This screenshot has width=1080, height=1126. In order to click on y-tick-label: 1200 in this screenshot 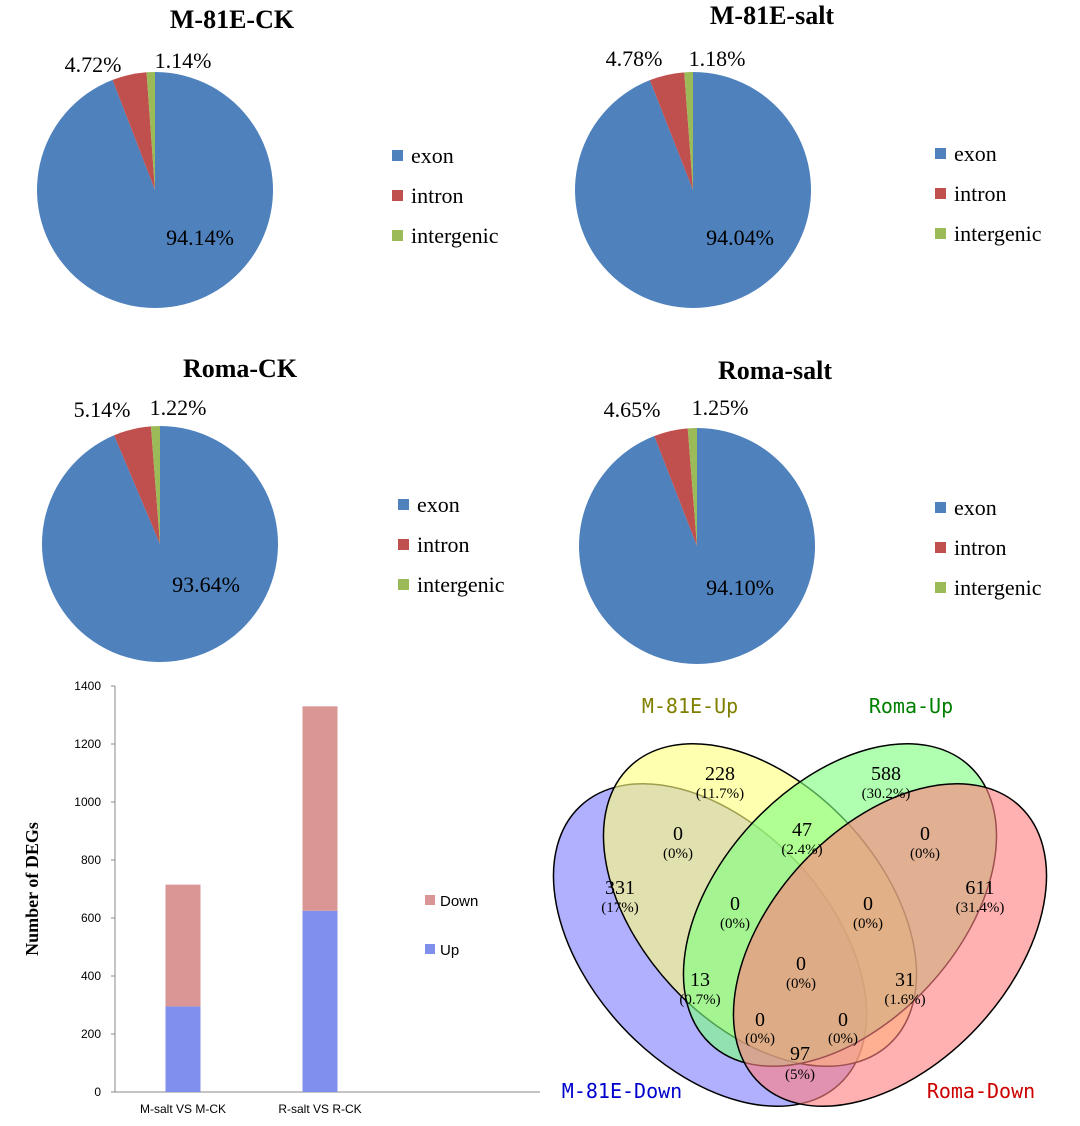, I will do `click(87, 744)`.